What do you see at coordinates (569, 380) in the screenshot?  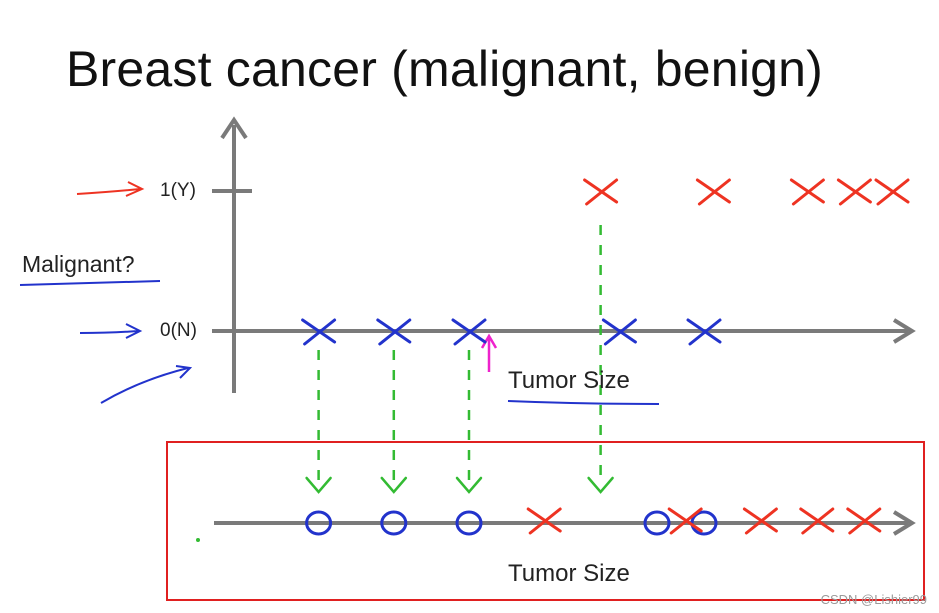 I see `x-axis-label: Tumor Size` at bounding box center [569, 380].